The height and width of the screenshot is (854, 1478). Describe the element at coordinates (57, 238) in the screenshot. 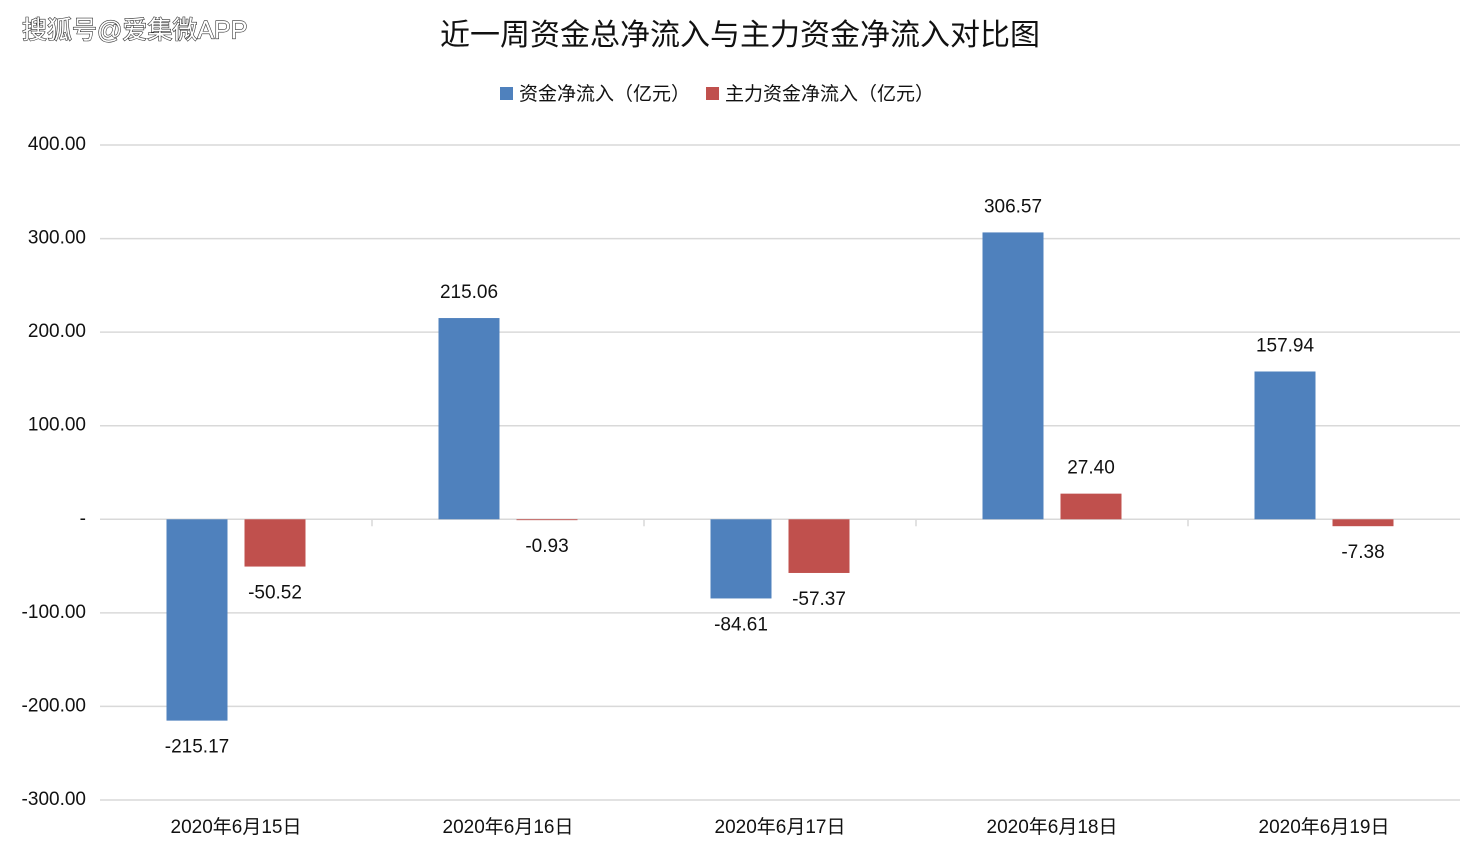

I see `y-tick-label: 300.00` at that location.